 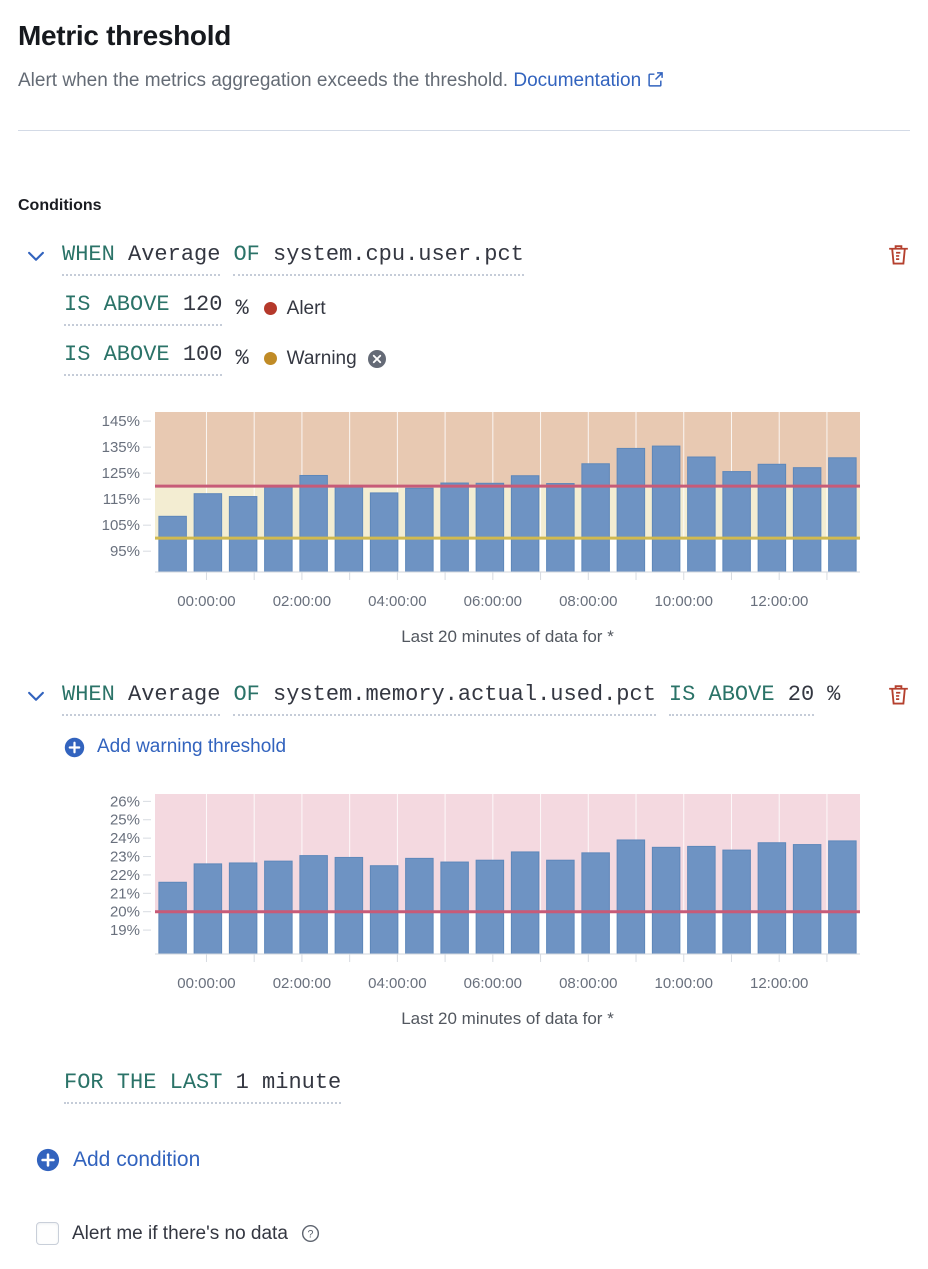 I want to click on chevron-down-icon, so click(x=36, y=696).